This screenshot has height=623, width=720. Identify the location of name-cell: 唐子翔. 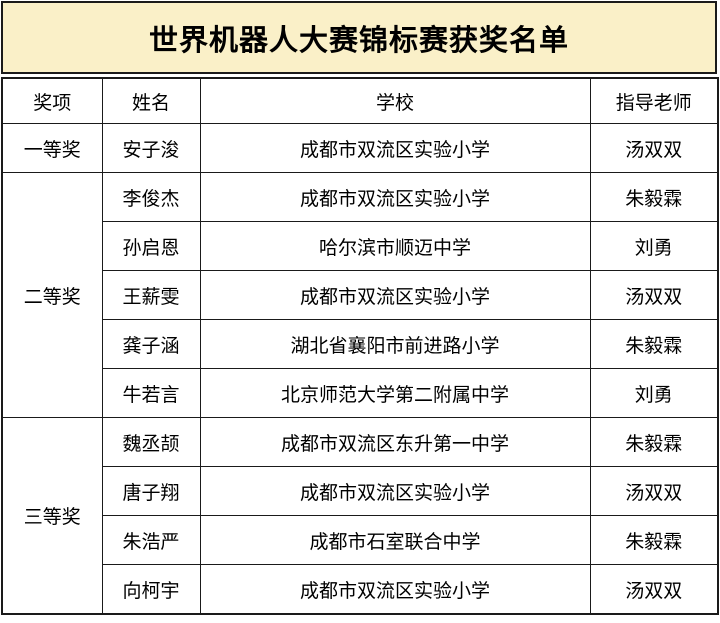
(151, 491).